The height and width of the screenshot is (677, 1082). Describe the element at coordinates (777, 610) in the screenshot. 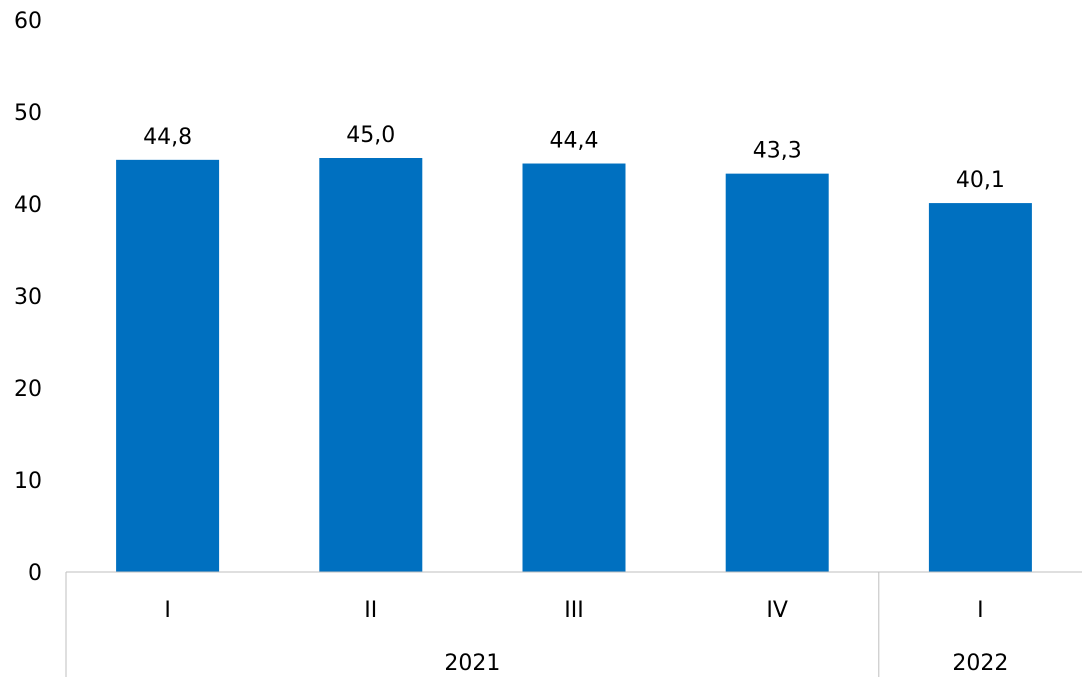

I see `x-tick-label: IV` at that location.